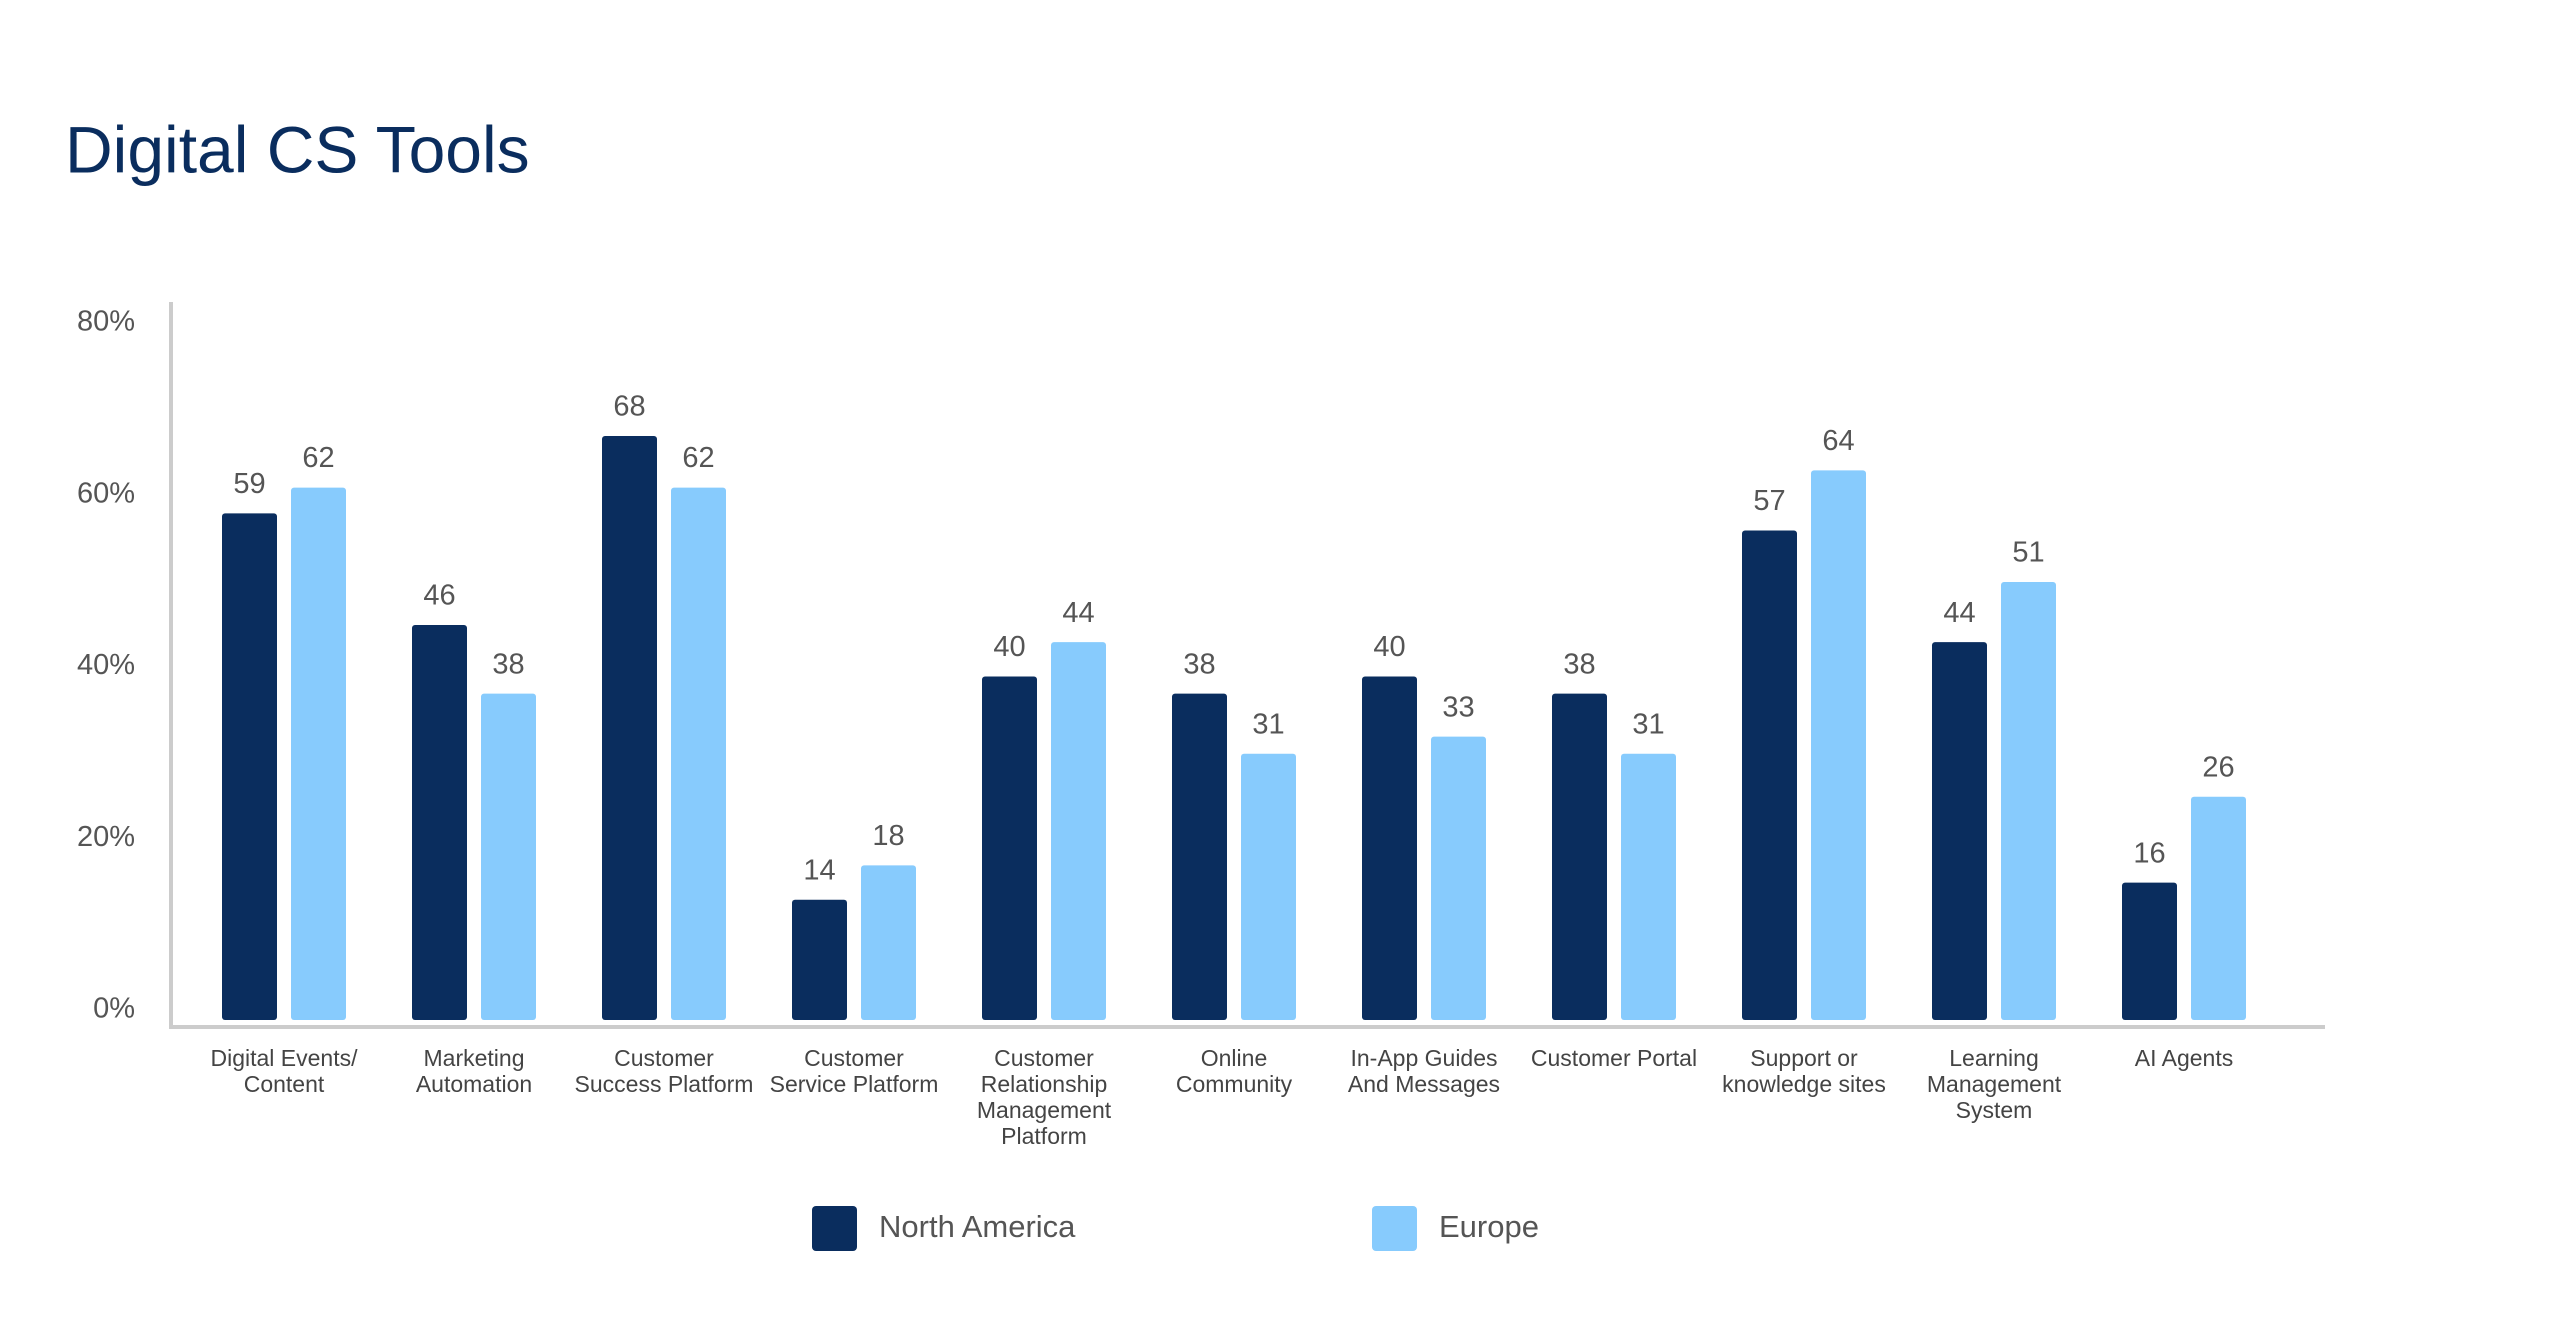 The image size is (2560, 1327). Describe the element at coordinates (1424, 1071) in the screenshot. I see `x-tick-label: In-App Guides And Messages` at that location.